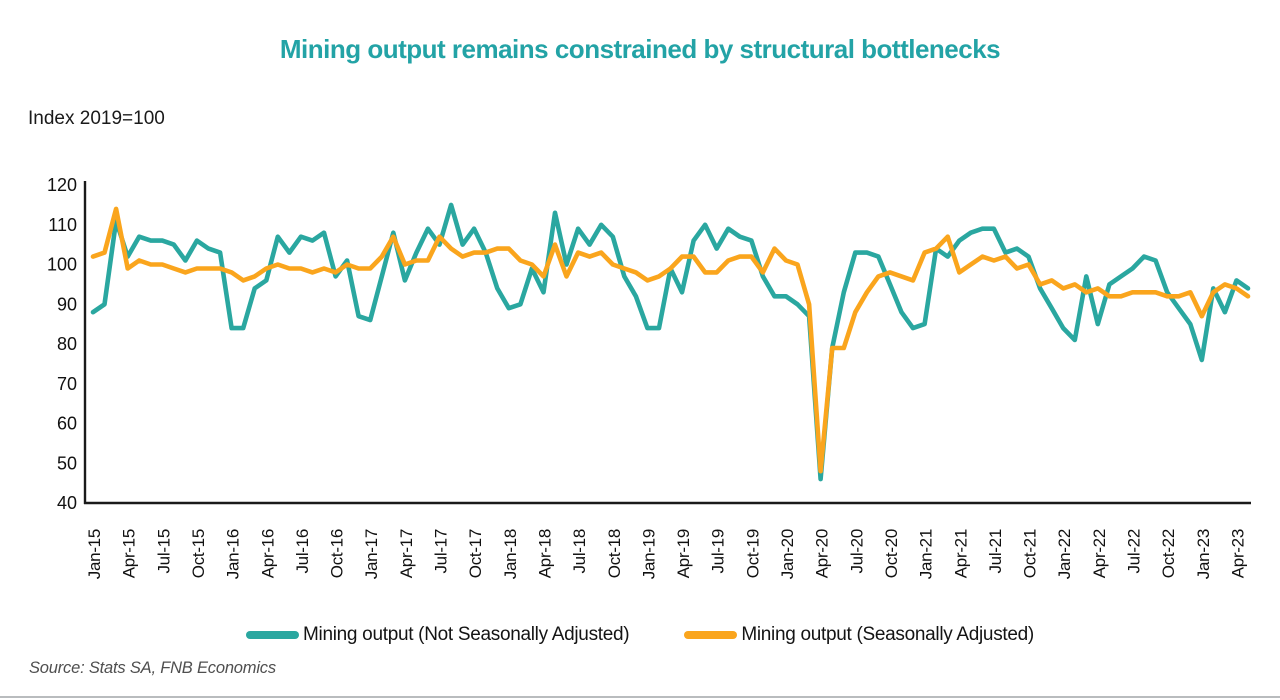 The height and width of the screenshot is (700, 1280). What do you see at coordinates (441, 551) in the screenshot?
I see `x-axis-tick-label: Jul-17` at bounding box center [441, 551].